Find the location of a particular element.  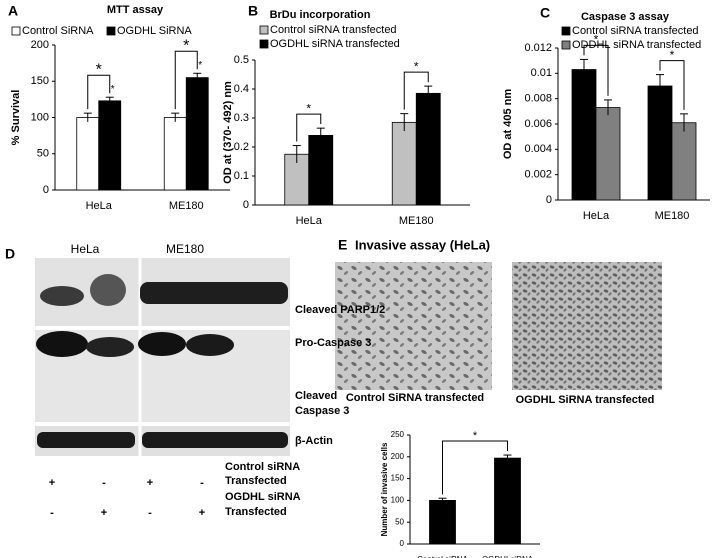

panel-label: B is located at coordinates (253, 11).